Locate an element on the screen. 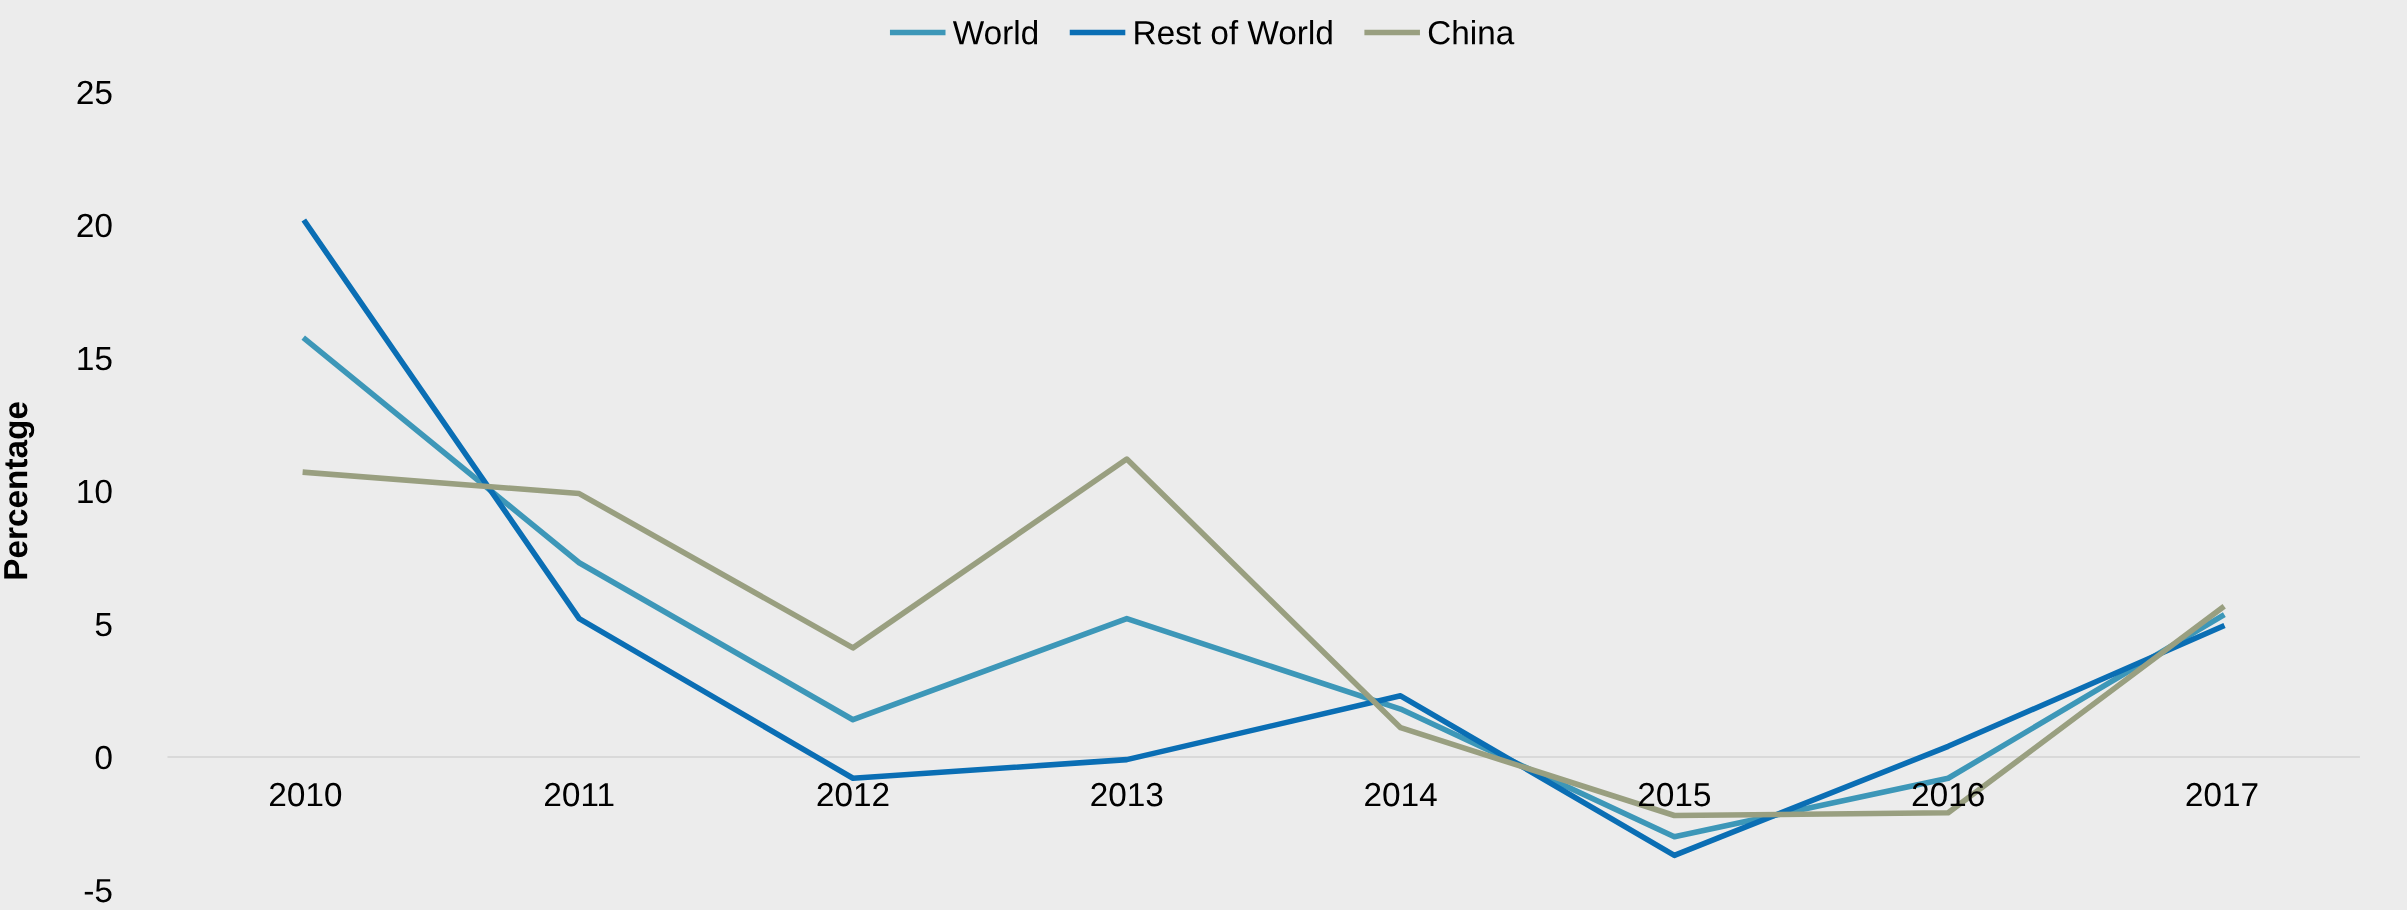 The image size is (2407, 910). y-tick-label: 15 is located at coordinates (95, 359).